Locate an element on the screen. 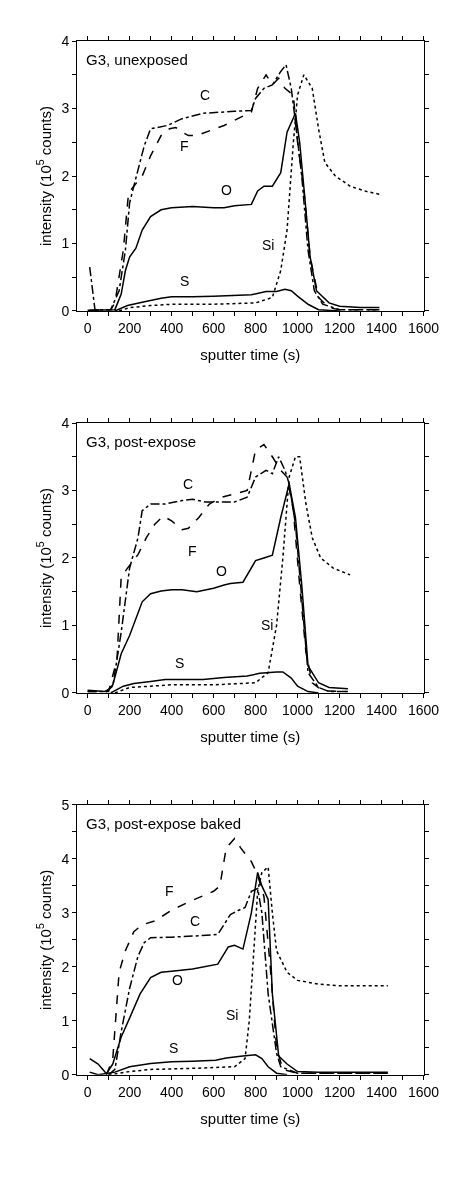 The height and width of the screenshot is (1191, 469). annotation: G3, unexposed is located at coordinates (137, 59).